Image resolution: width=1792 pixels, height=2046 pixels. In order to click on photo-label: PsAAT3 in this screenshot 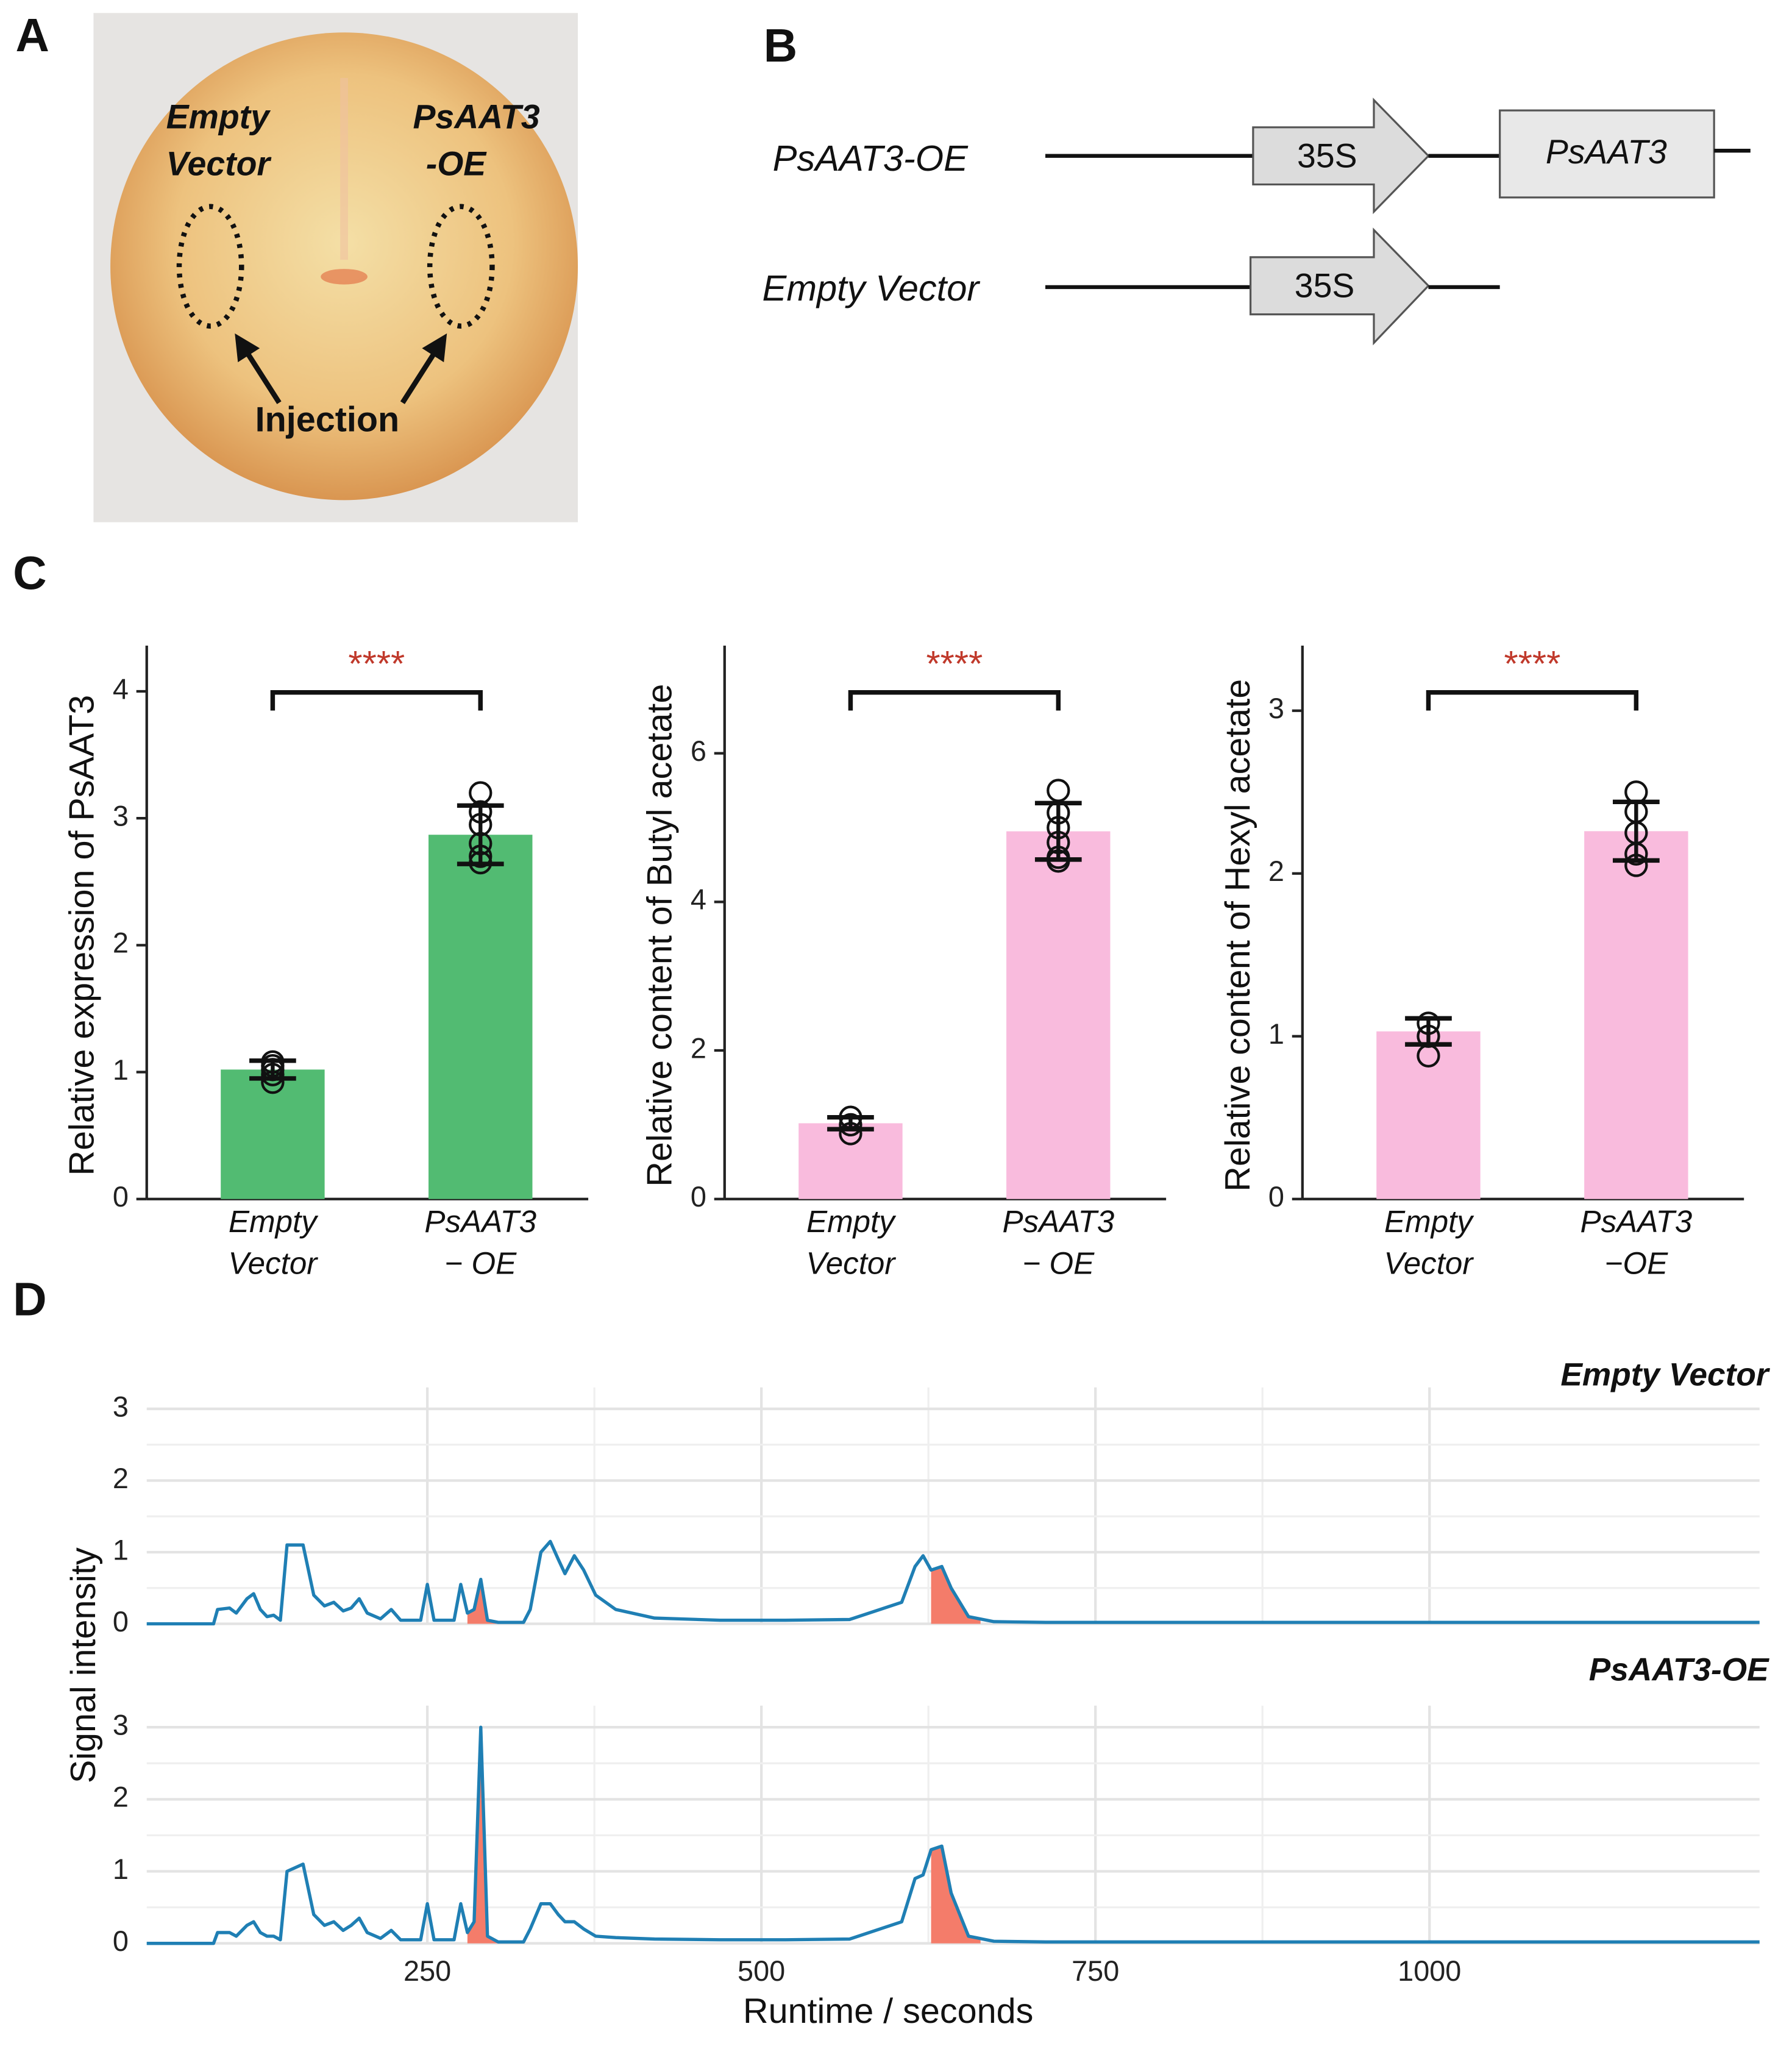, I will do `click(476, 117)`.